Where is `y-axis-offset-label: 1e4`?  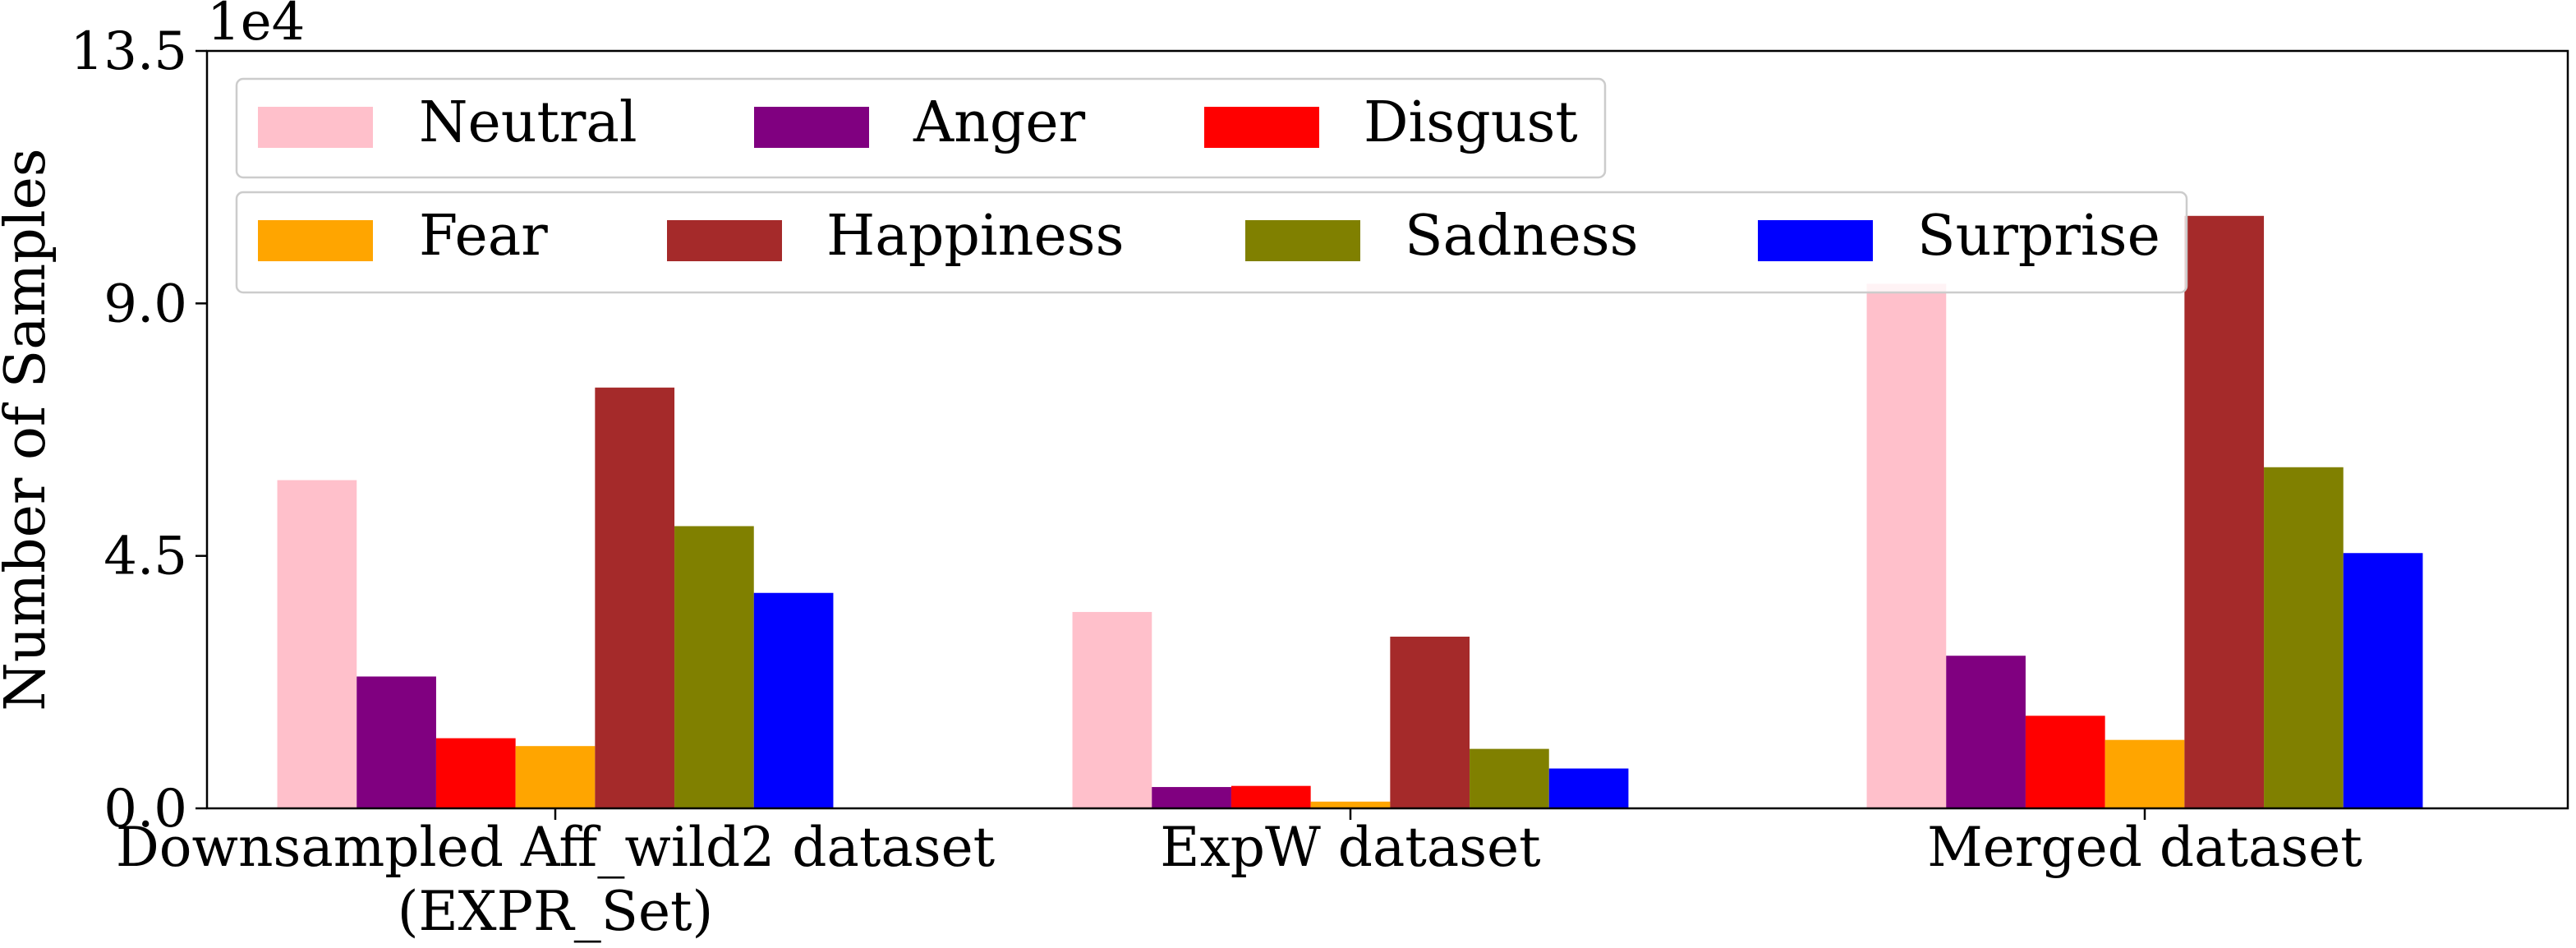 y-axis-offset-label: 1e4 is located at coordinates (256, 26).